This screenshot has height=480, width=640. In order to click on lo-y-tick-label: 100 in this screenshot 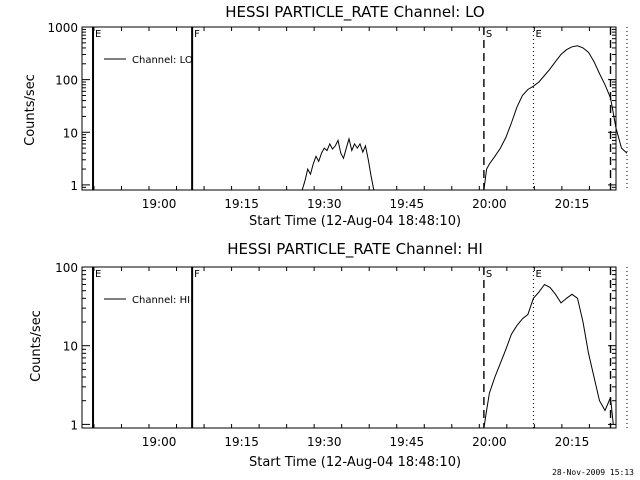, I will do `click(66, 81)`.